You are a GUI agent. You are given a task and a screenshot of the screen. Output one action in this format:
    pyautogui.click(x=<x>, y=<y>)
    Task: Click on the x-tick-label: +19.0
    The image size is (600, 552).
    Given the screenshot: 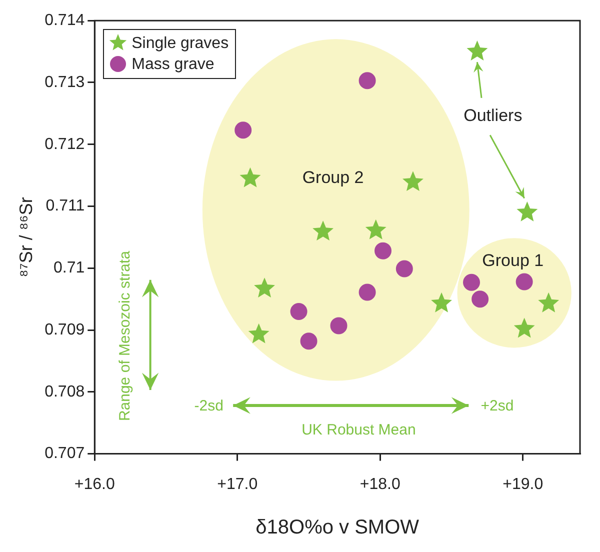 What is the action you would take?
    pyautogui.click(x=523, y=484)
    